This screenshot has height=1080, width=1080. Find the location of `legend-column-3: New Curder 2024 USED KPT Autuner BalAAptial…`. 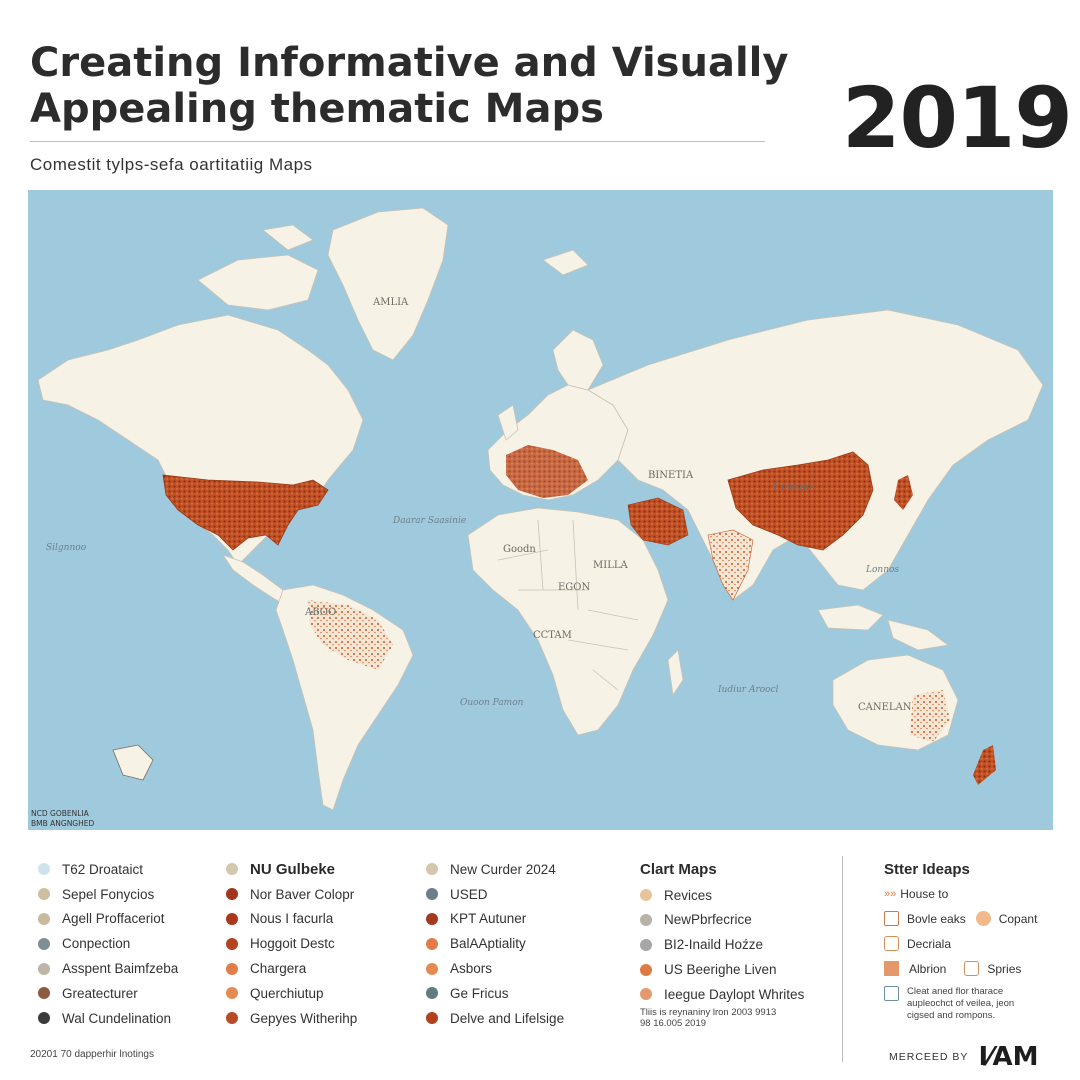

legend-column-3: New Curder 2024 USED KPT Autuner BalAAptial… is located at coordinates (495, 944).